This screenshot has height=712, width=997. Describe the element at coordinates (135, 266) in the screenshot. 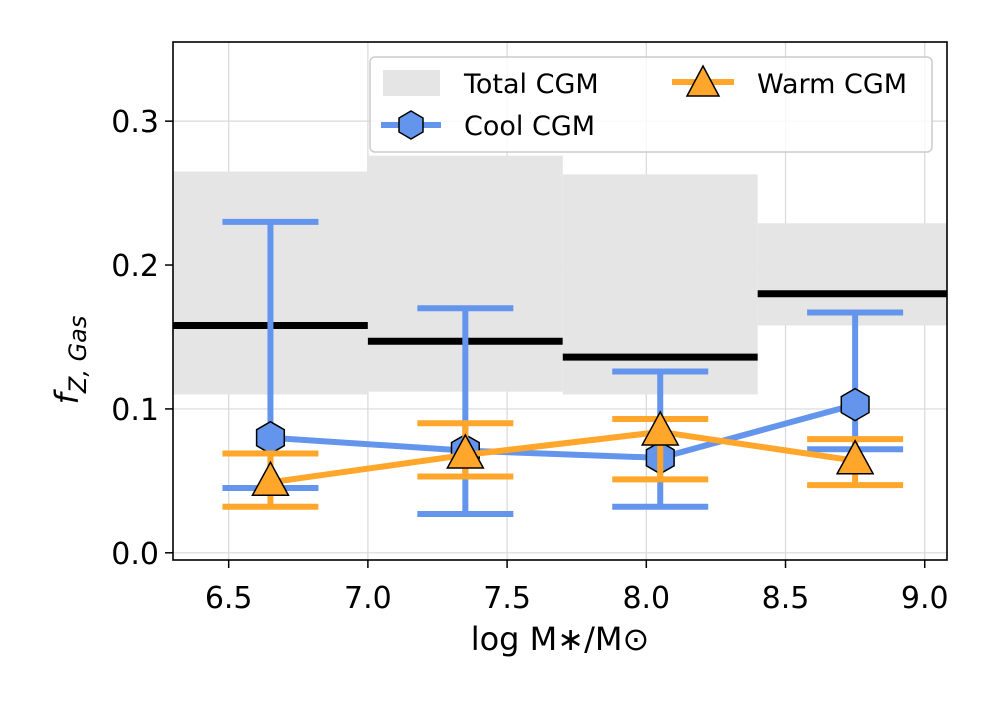

I see `y-tick-label: 0.2` at that location.